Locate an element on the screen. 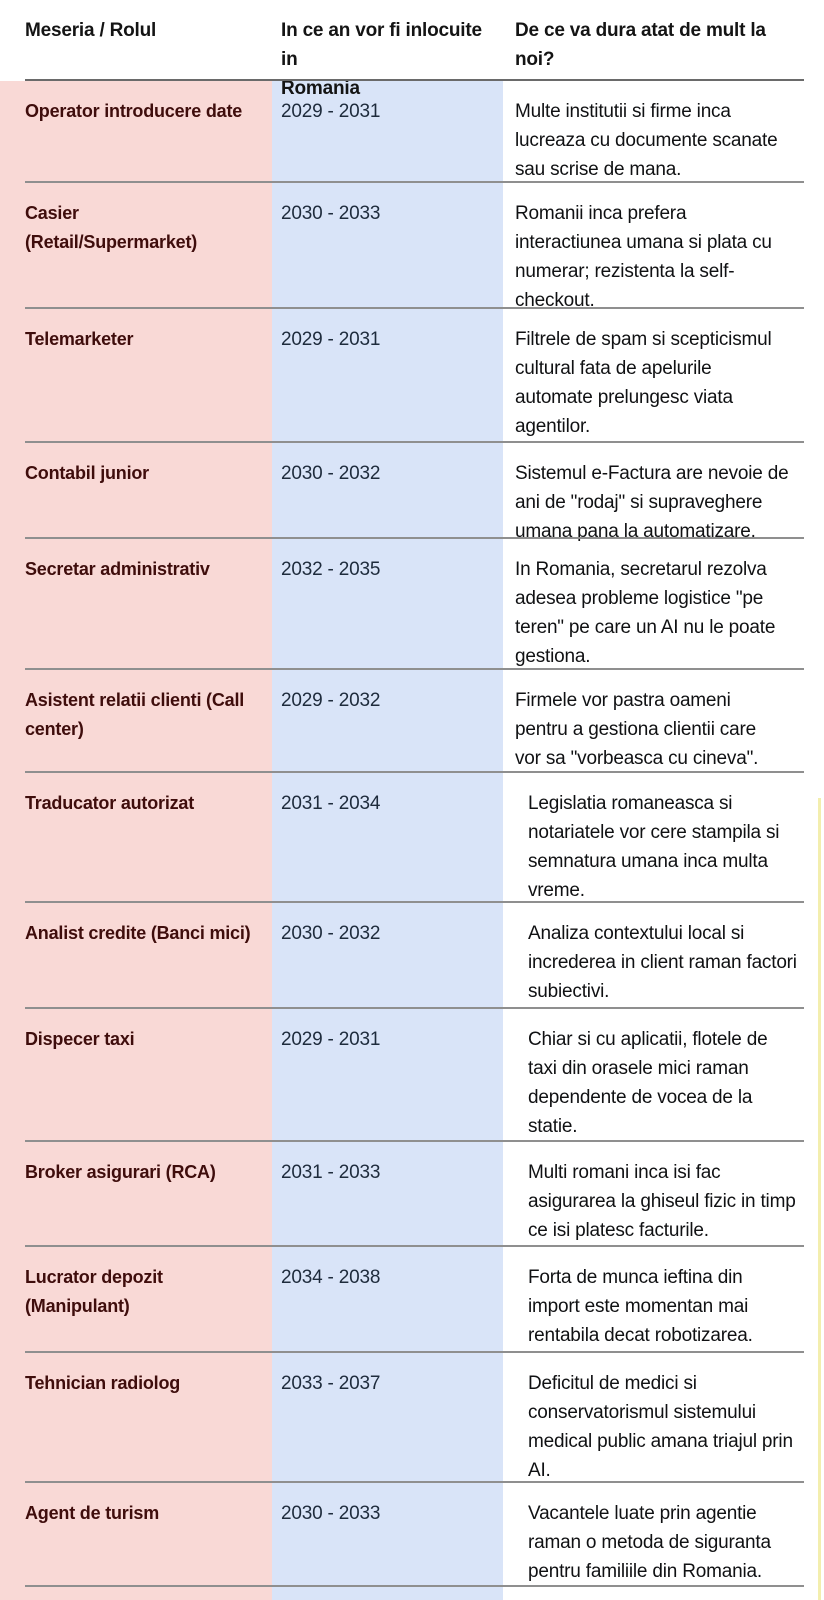 The width and height of the screenshot is (824, 1600). role-cell: Traducator autorizat is located at coordinates (110, 803).